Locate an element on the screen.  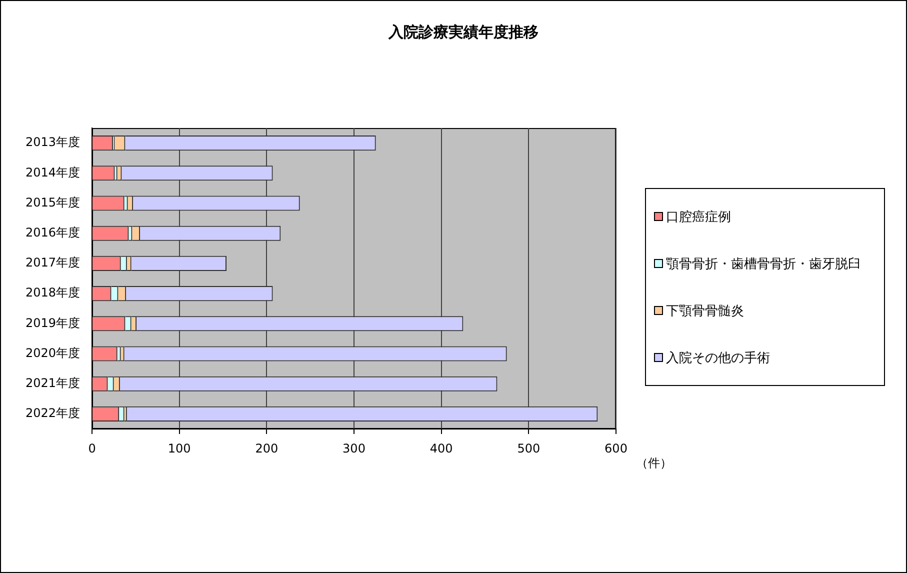
y-tick-label: 2020年度 is located at coordinates (52, 353).